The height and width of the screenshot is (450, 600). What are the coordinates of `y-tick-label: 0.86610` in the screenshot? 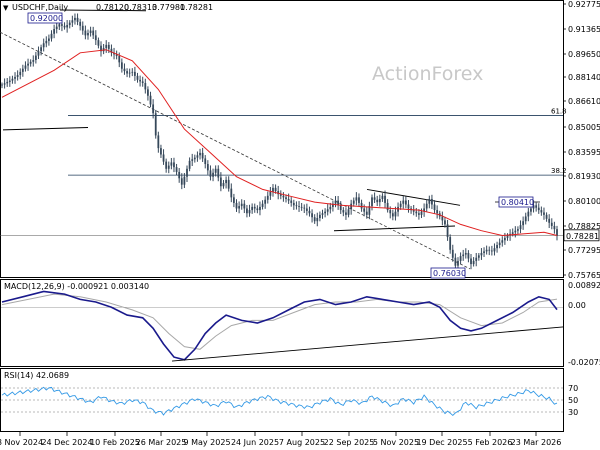 It's located at (584, 101).